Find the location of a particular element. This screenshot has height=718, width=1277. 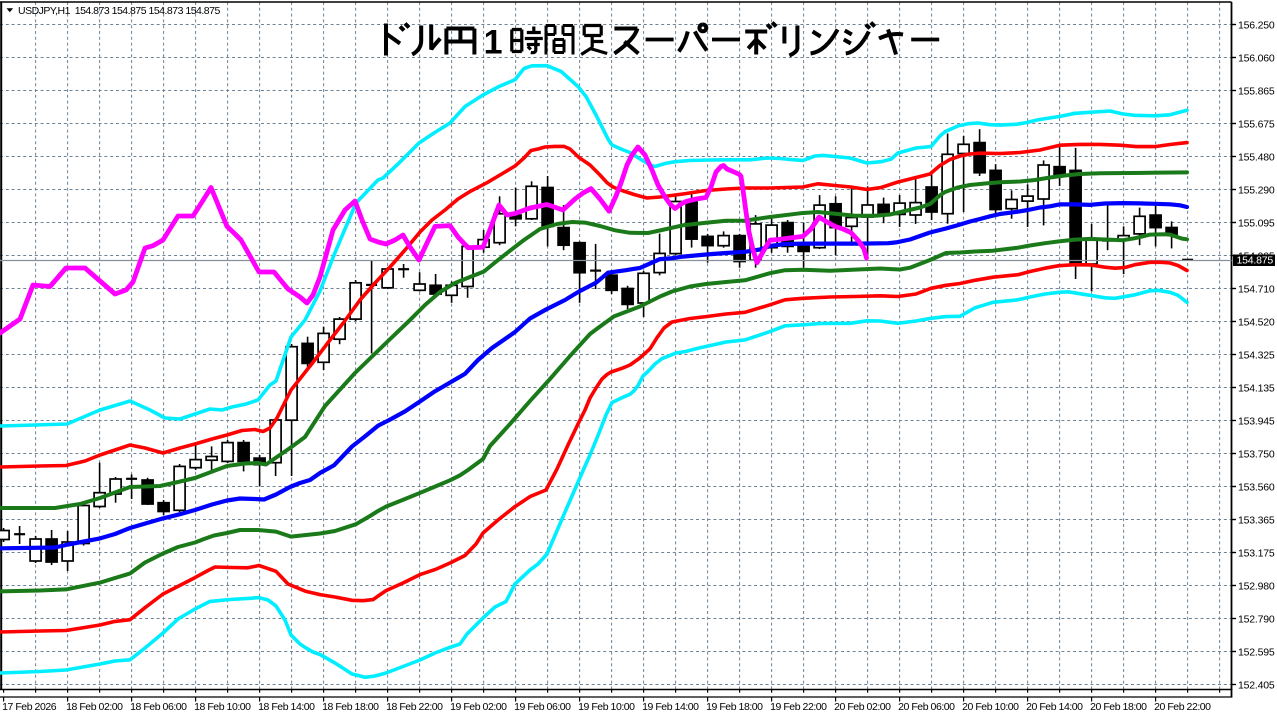

svg-text: 154.520 is located at coordinates (1256, 323).